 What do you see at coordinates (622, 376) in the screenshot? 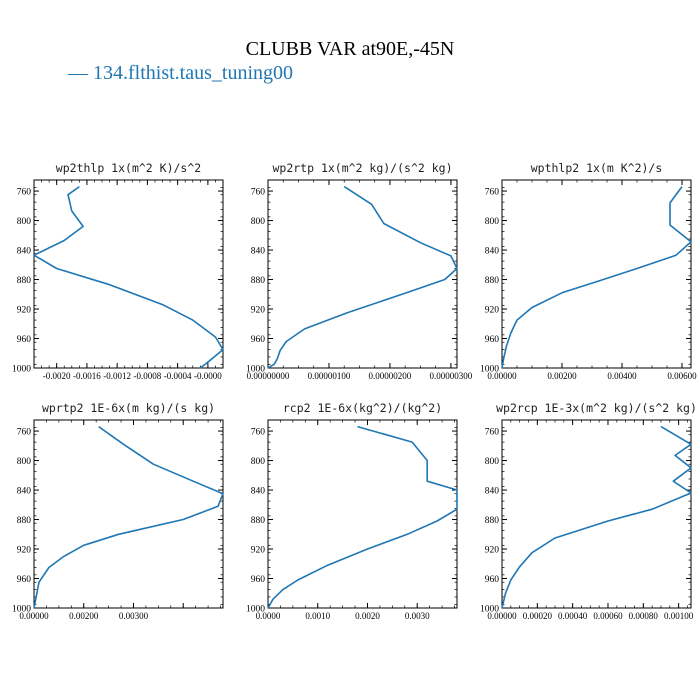
I see `x-tick-label: 0.00400` at bounding box center [622, 376].